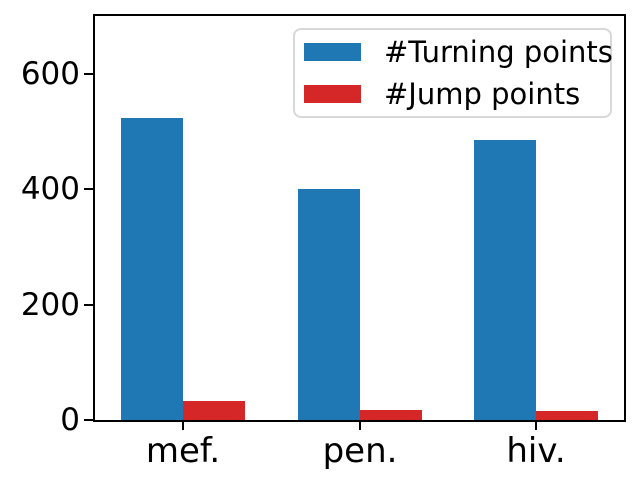  What do you see at coordinates (332, 94) in the screenshot?
I see `legend-swatch-jump-points-icon` at bounding box center [332, 94].